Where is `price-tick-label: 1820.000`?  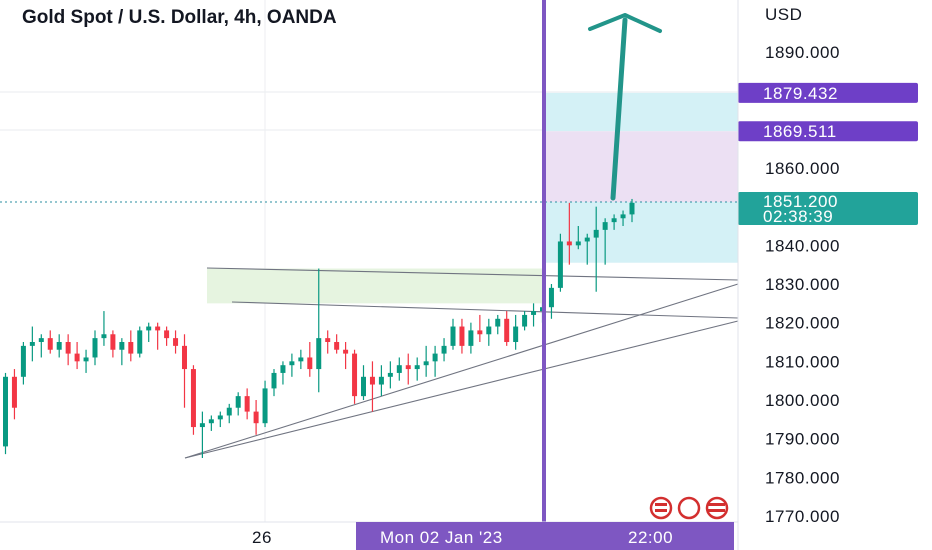 price-tick-label: 1820.000 is located at coordinates (802, 323).